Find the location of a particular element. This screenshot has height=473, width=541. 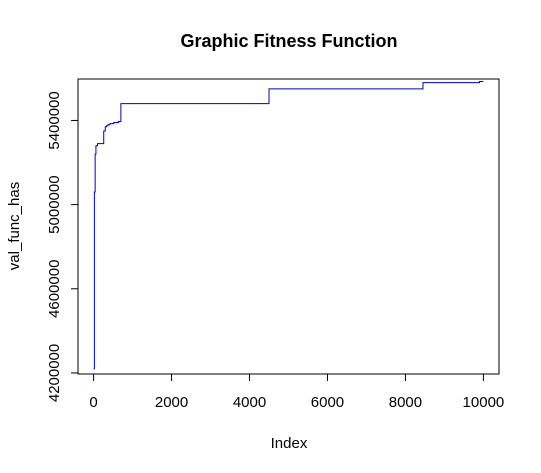

x-tick-label: 8000 is located at coordinates (405, 402).